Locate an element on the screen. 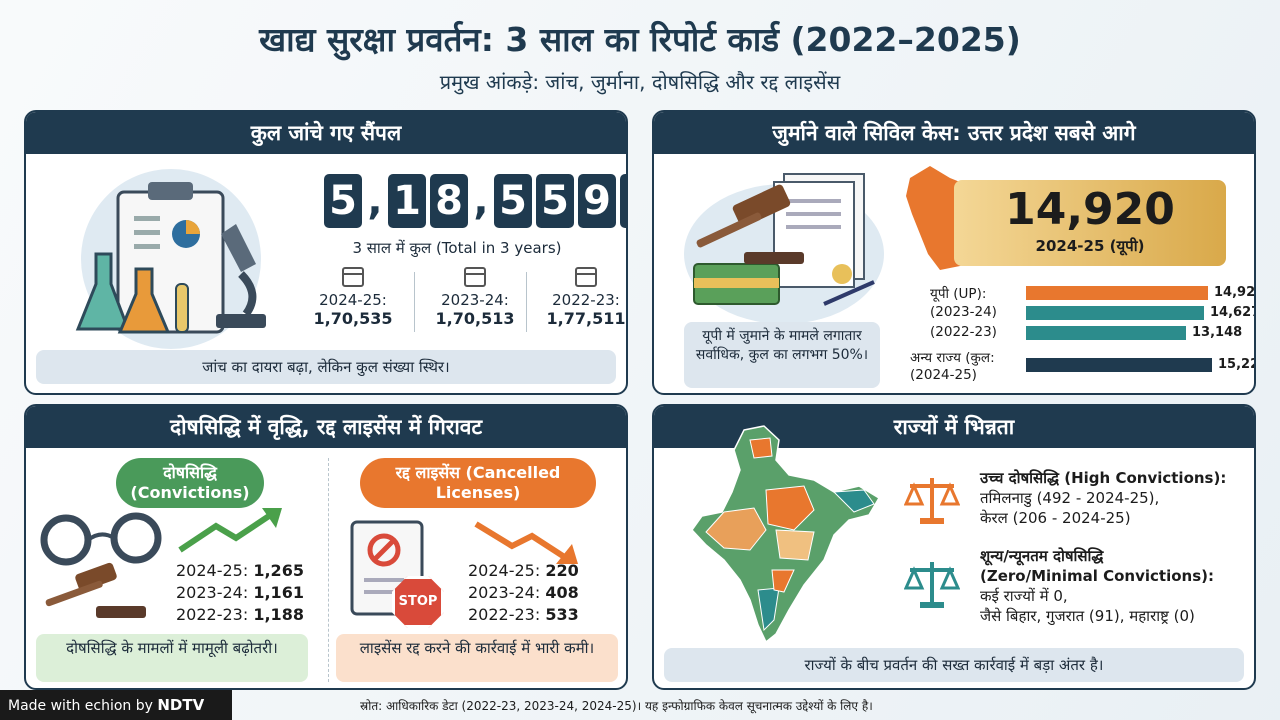 This screenshot has height=720, width=1280. digit: 9 is located at coordinates (597, 201).